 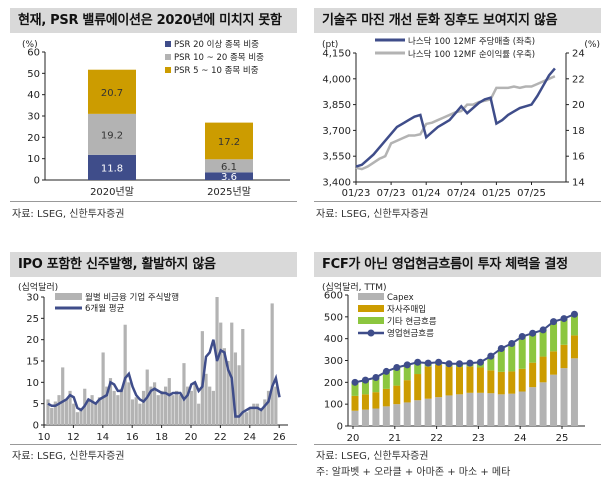 I want to click on chart1-y-tick-label: 20, so click(x=33, y=138).